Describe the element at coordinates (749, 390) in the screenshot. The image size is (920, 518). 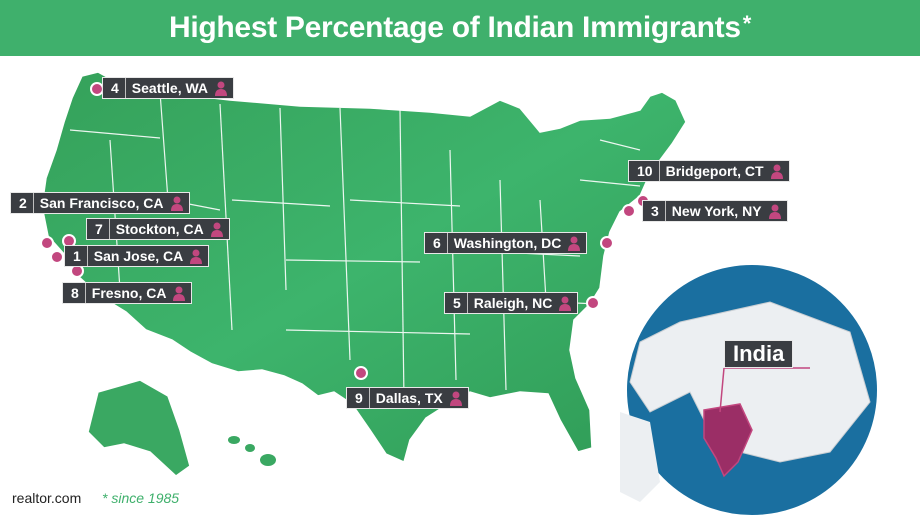
I see `globe` at that location.